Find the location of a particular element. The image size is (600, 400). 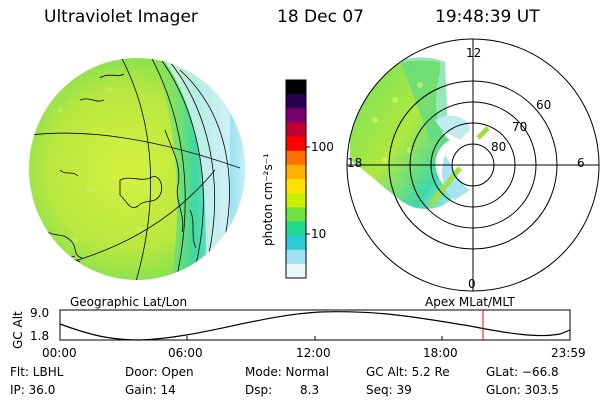

mlt-label-6: 6 is located at coordinates (581, 163).